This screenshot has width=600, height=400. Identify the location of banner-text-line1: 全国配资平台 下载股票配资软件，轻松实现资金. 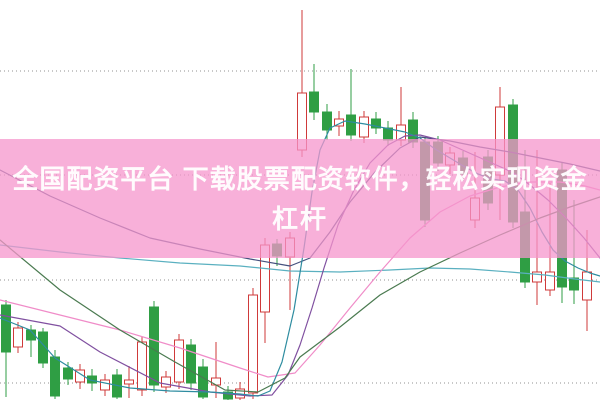
(300, 178).